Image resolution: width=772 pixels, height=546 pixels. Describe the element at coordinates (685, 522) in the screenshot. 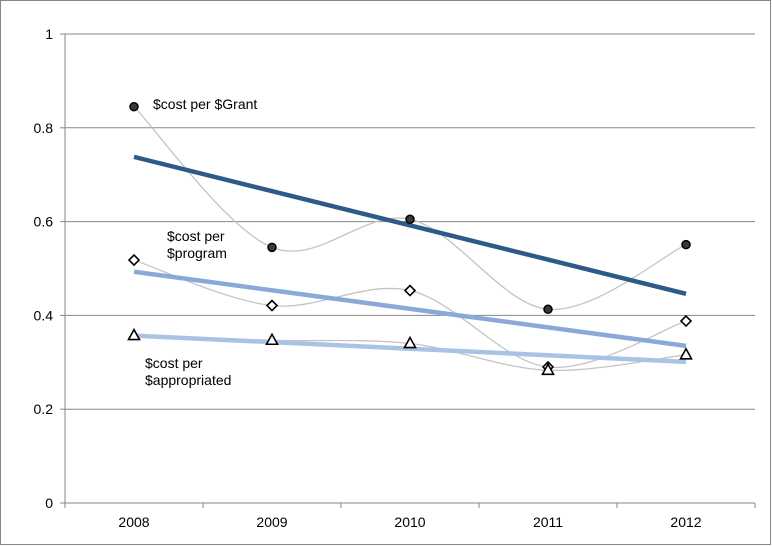

I see `x-tick-label: 2012` at that location.